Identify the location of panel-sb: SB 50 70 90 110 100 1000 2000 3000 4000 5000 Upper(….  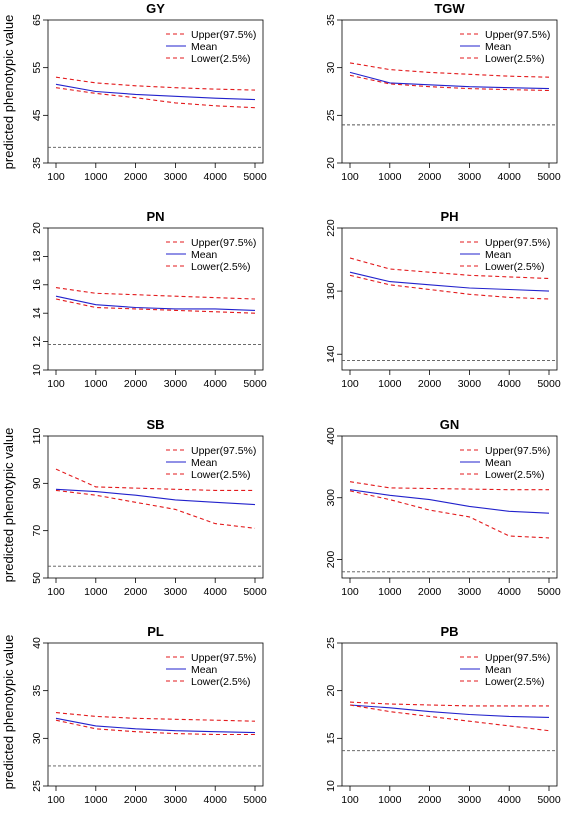
(149, 507).